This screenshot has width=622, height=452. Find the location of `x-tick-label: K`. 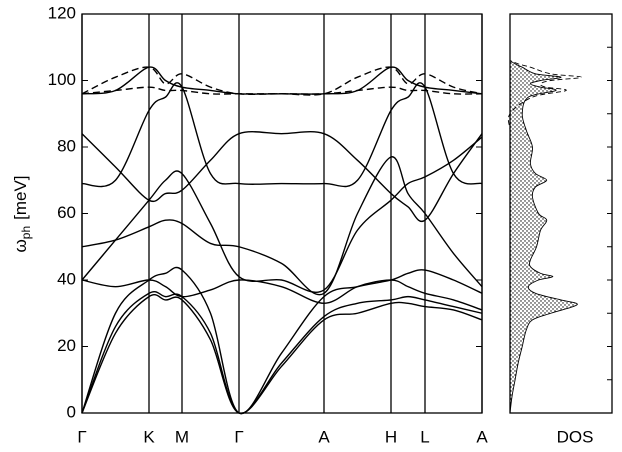

x-tick-label: K is located at coordinates (149, 436).